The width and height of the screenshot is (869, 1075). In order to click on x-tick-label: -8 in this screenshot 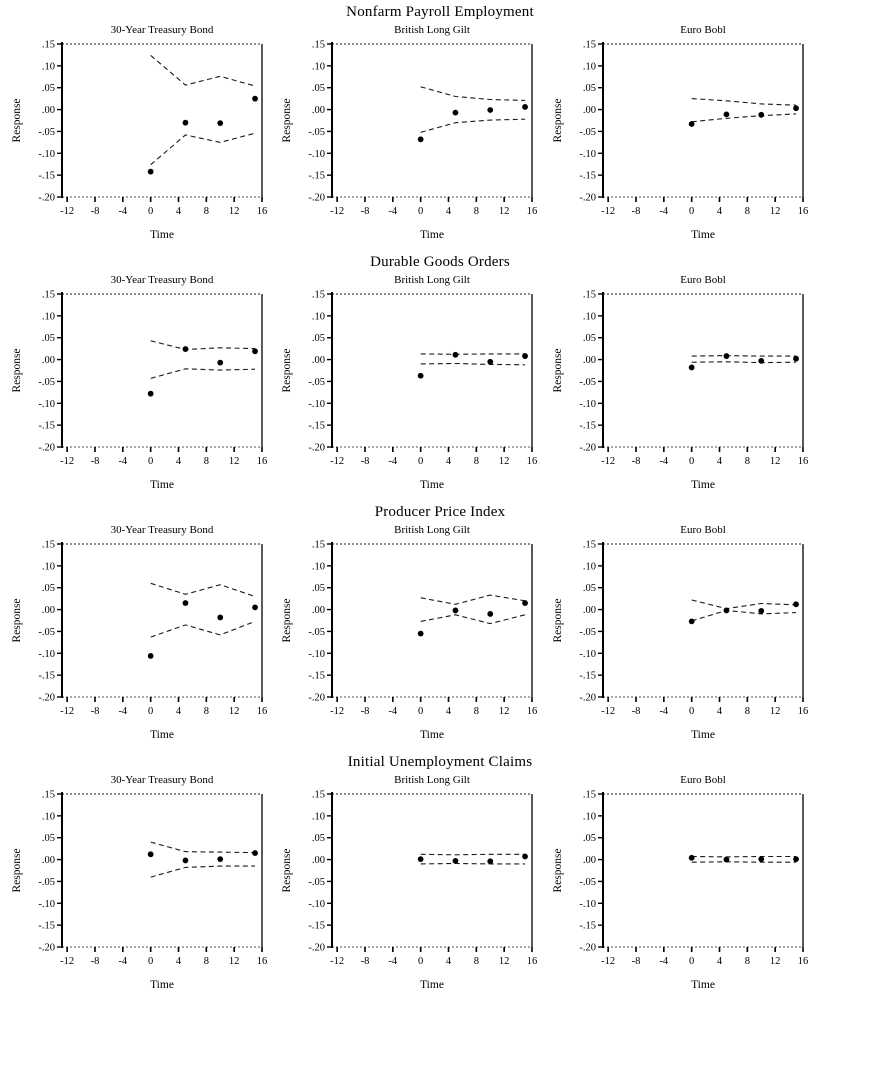, I will do `click(365, 711)`.